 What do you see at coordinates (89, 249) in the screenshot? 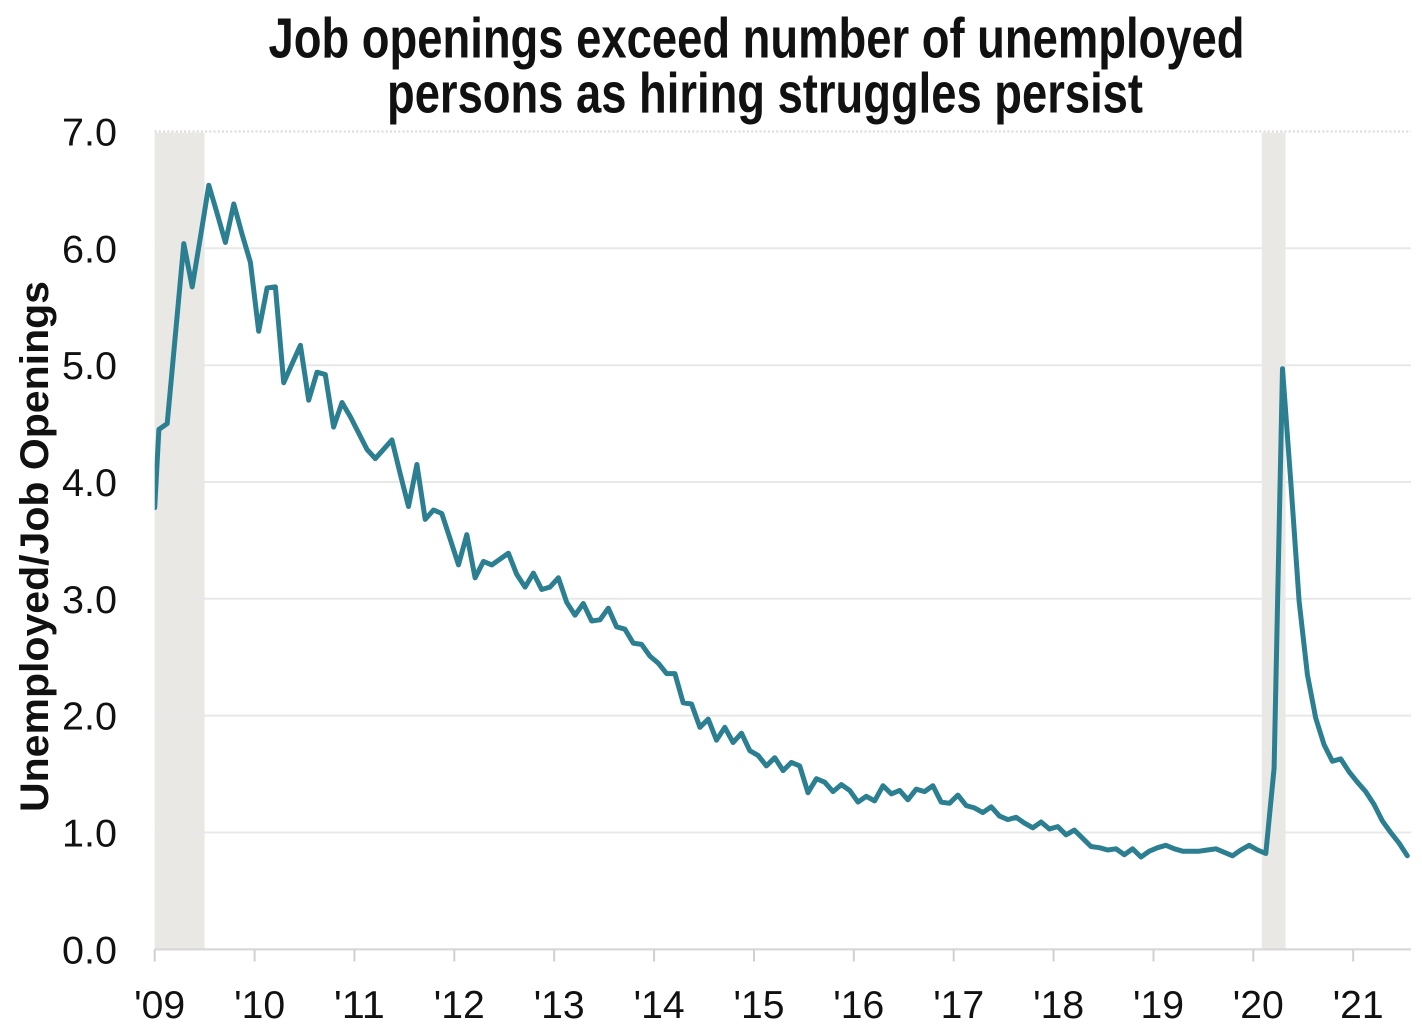
I see `svg-text: 6.0` at bounding box center [89, 249].